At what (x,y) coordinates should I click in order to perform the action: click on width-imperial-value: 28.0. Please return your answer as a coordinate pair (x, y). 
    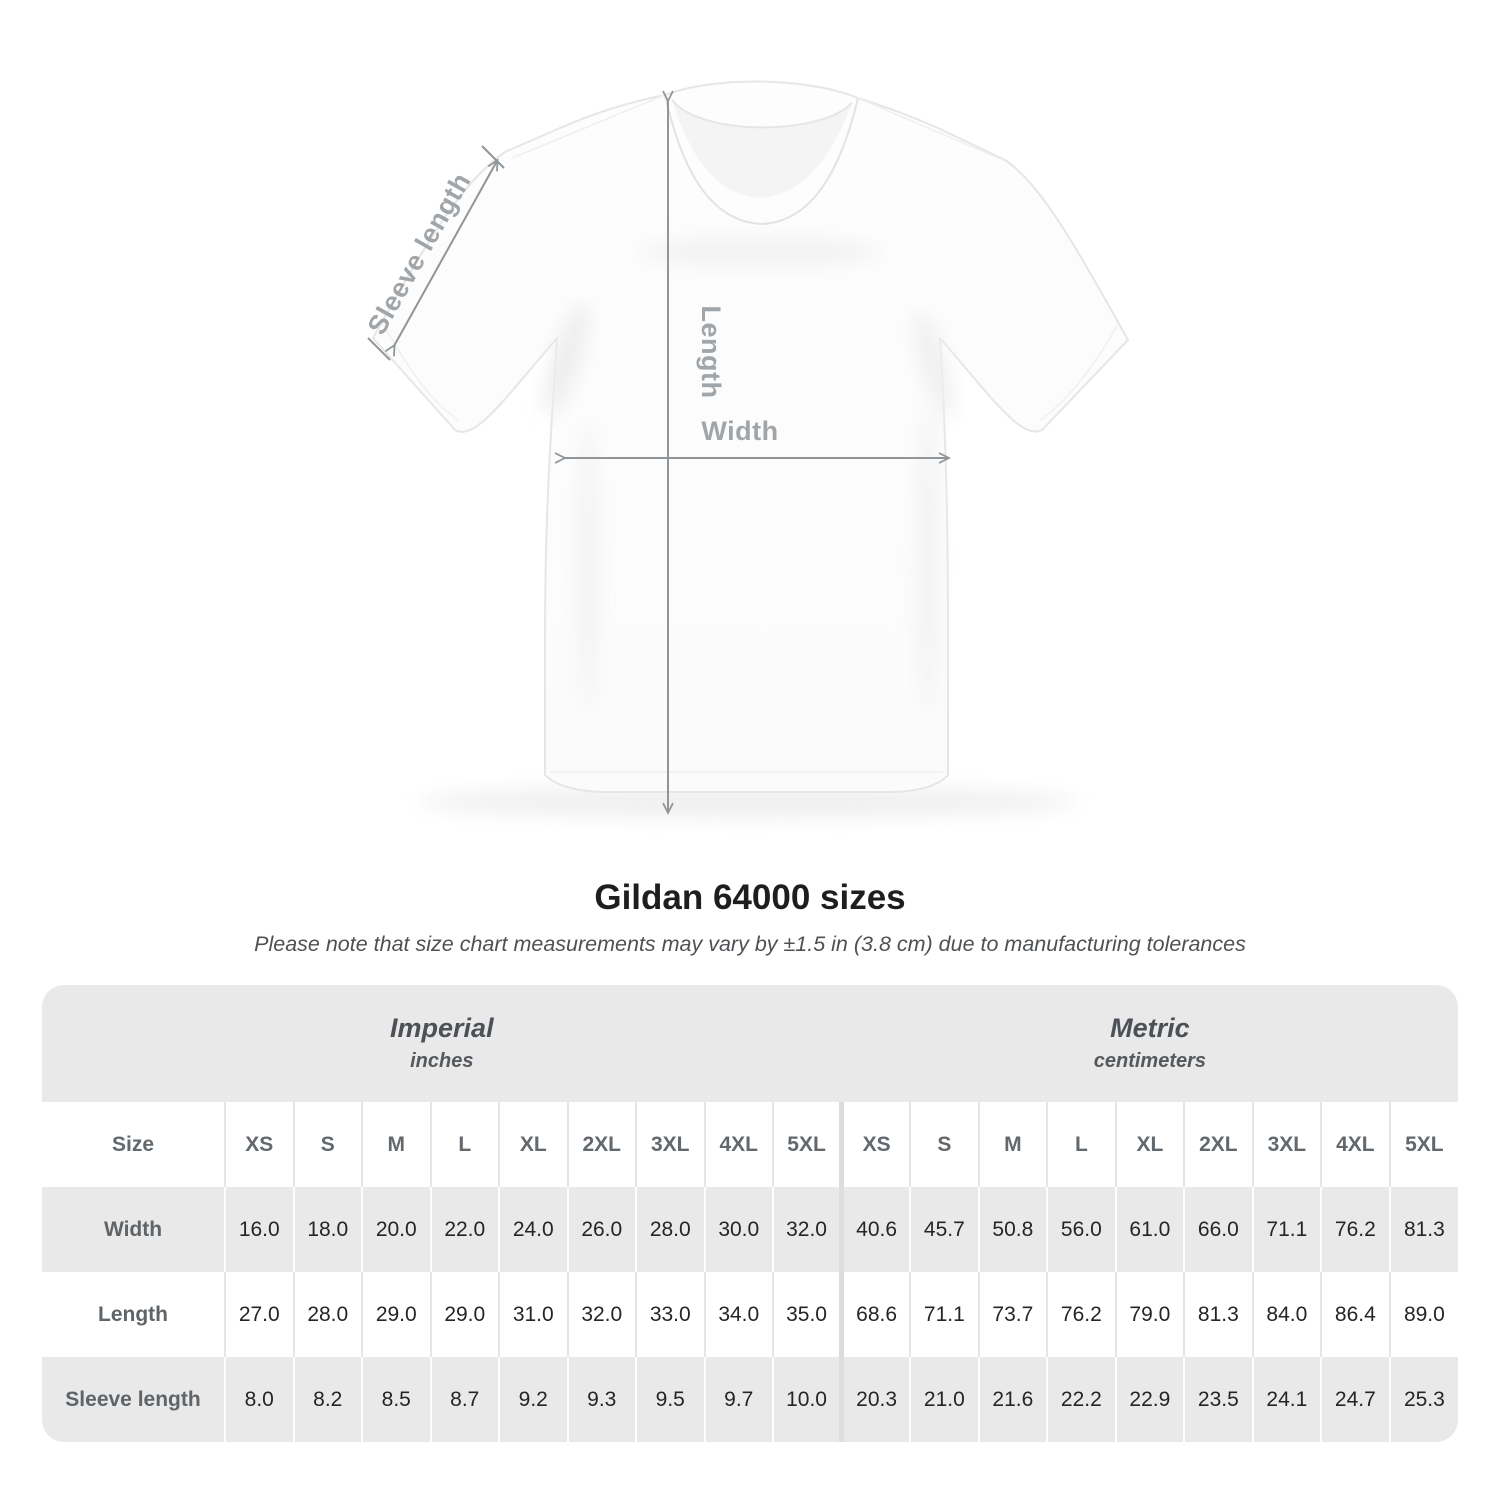
    Looking at the image, I should click on (670, 1229).